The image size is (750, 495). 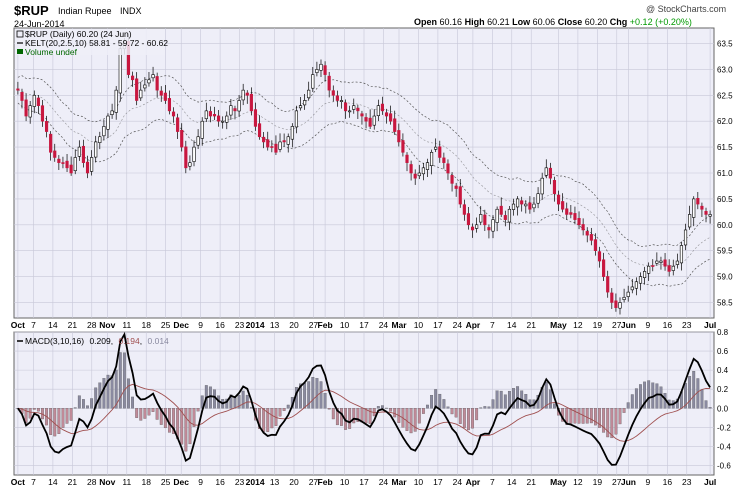 What do you see at coordinates (92, 482) in the screenshot?
I see `x-tick-label: 28` at bounding box center [92, 482].